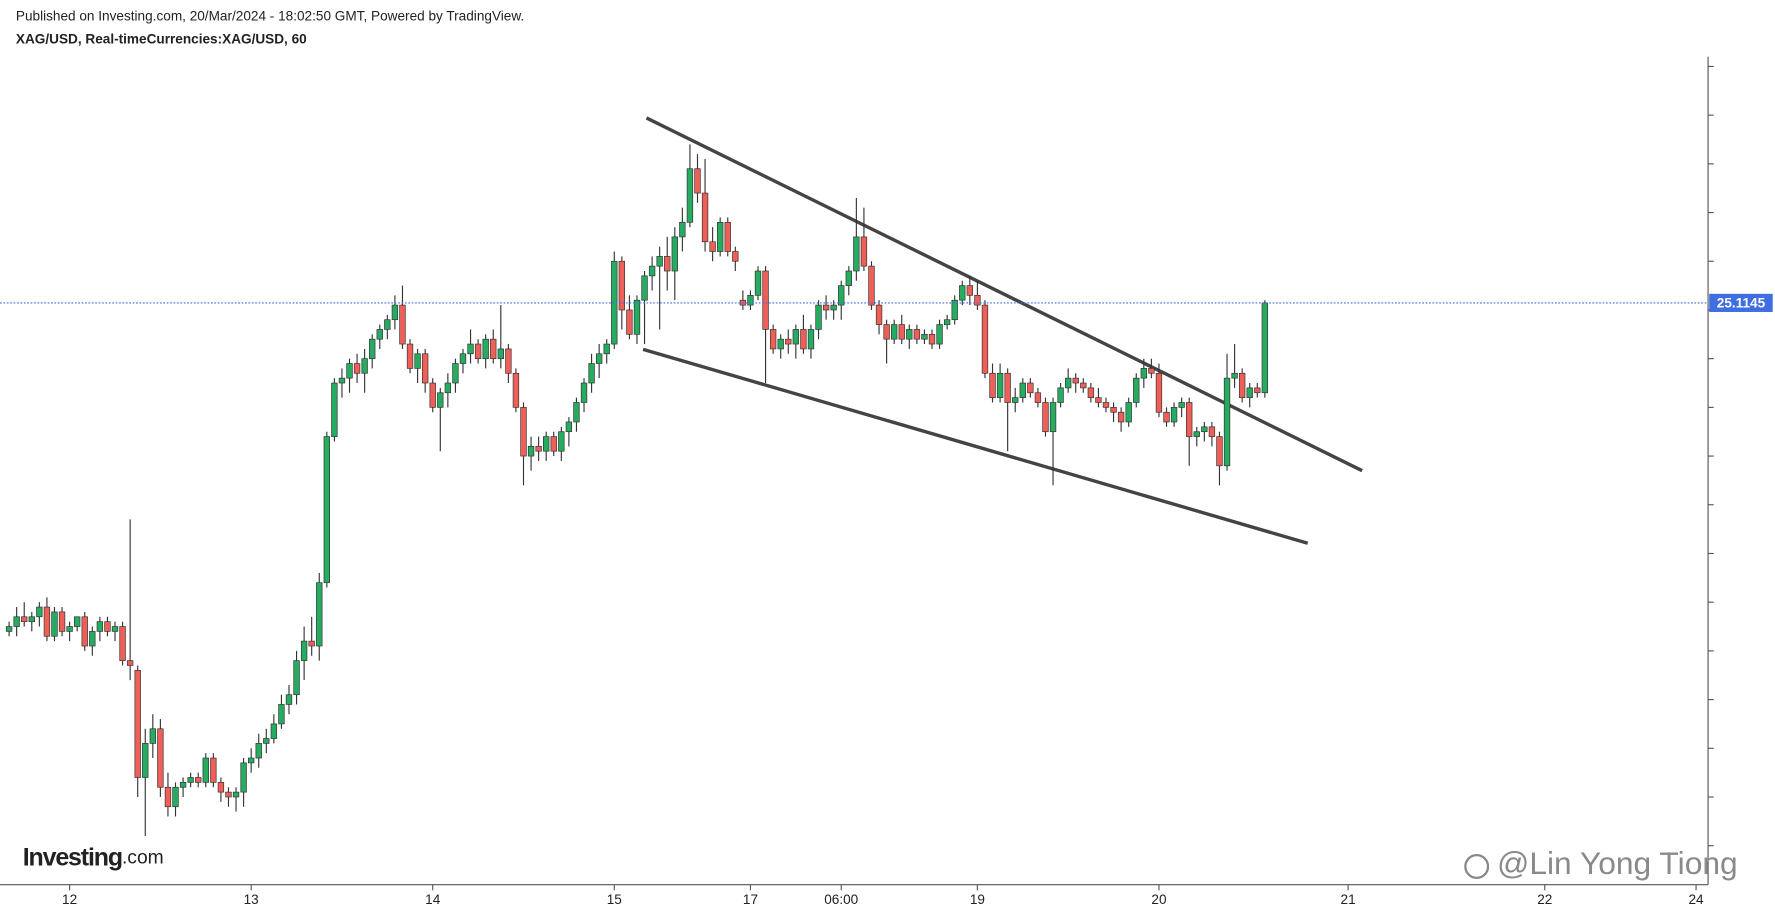 The height and width of the screenshot is (913, 1775). Describe the element at coordinates (977, 899) in the screenshot. I see `x-tick-label: 19` at that location.